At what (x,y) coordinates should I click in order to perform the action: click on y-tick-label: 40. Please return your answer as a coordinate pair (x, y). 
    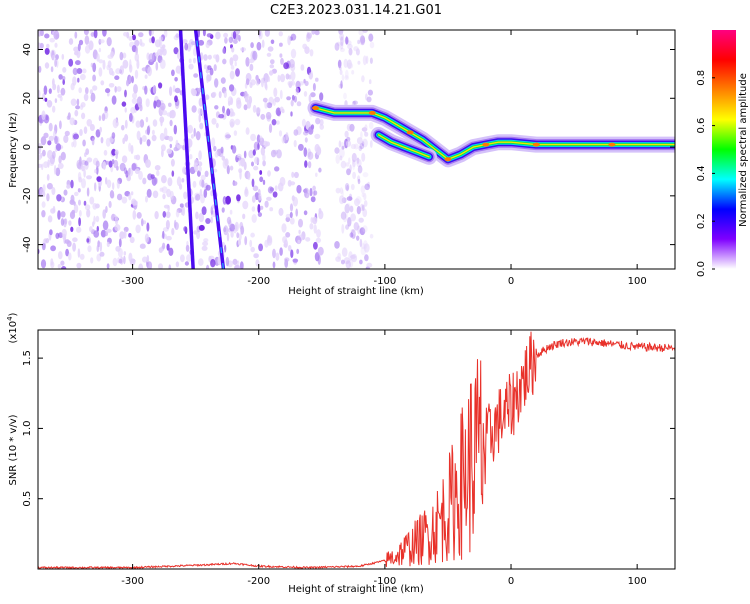
    Looking at the image, I should click on (27, 49).